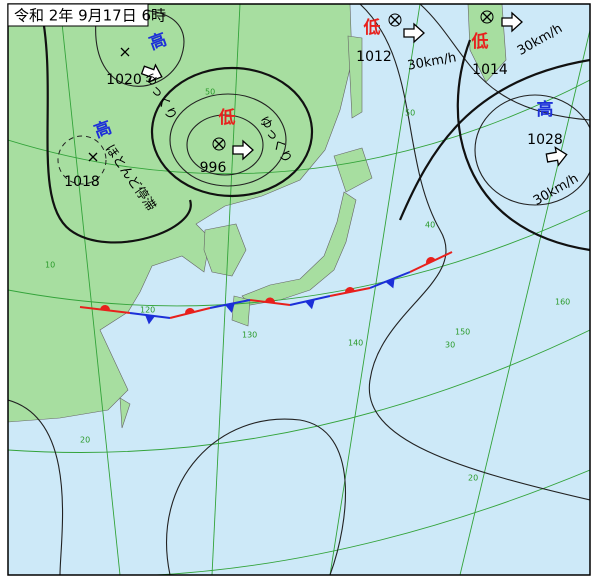  What do you see at coordinates (50, 265) in the screenshot?
I see `latitude-label: 10` at bounding box center [50, 265].